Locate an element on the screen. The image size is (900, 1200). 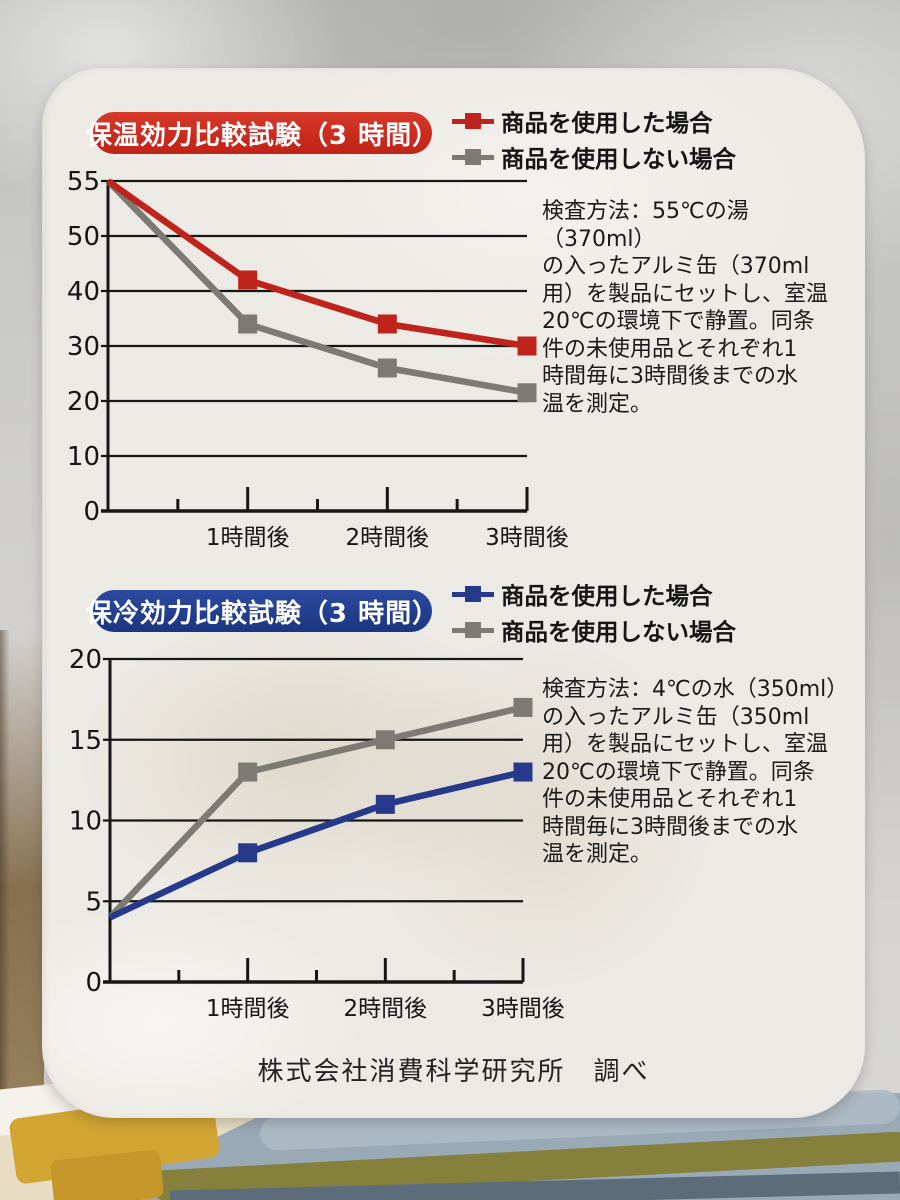
svg-text: 50 is located at coordinates (83, 237).